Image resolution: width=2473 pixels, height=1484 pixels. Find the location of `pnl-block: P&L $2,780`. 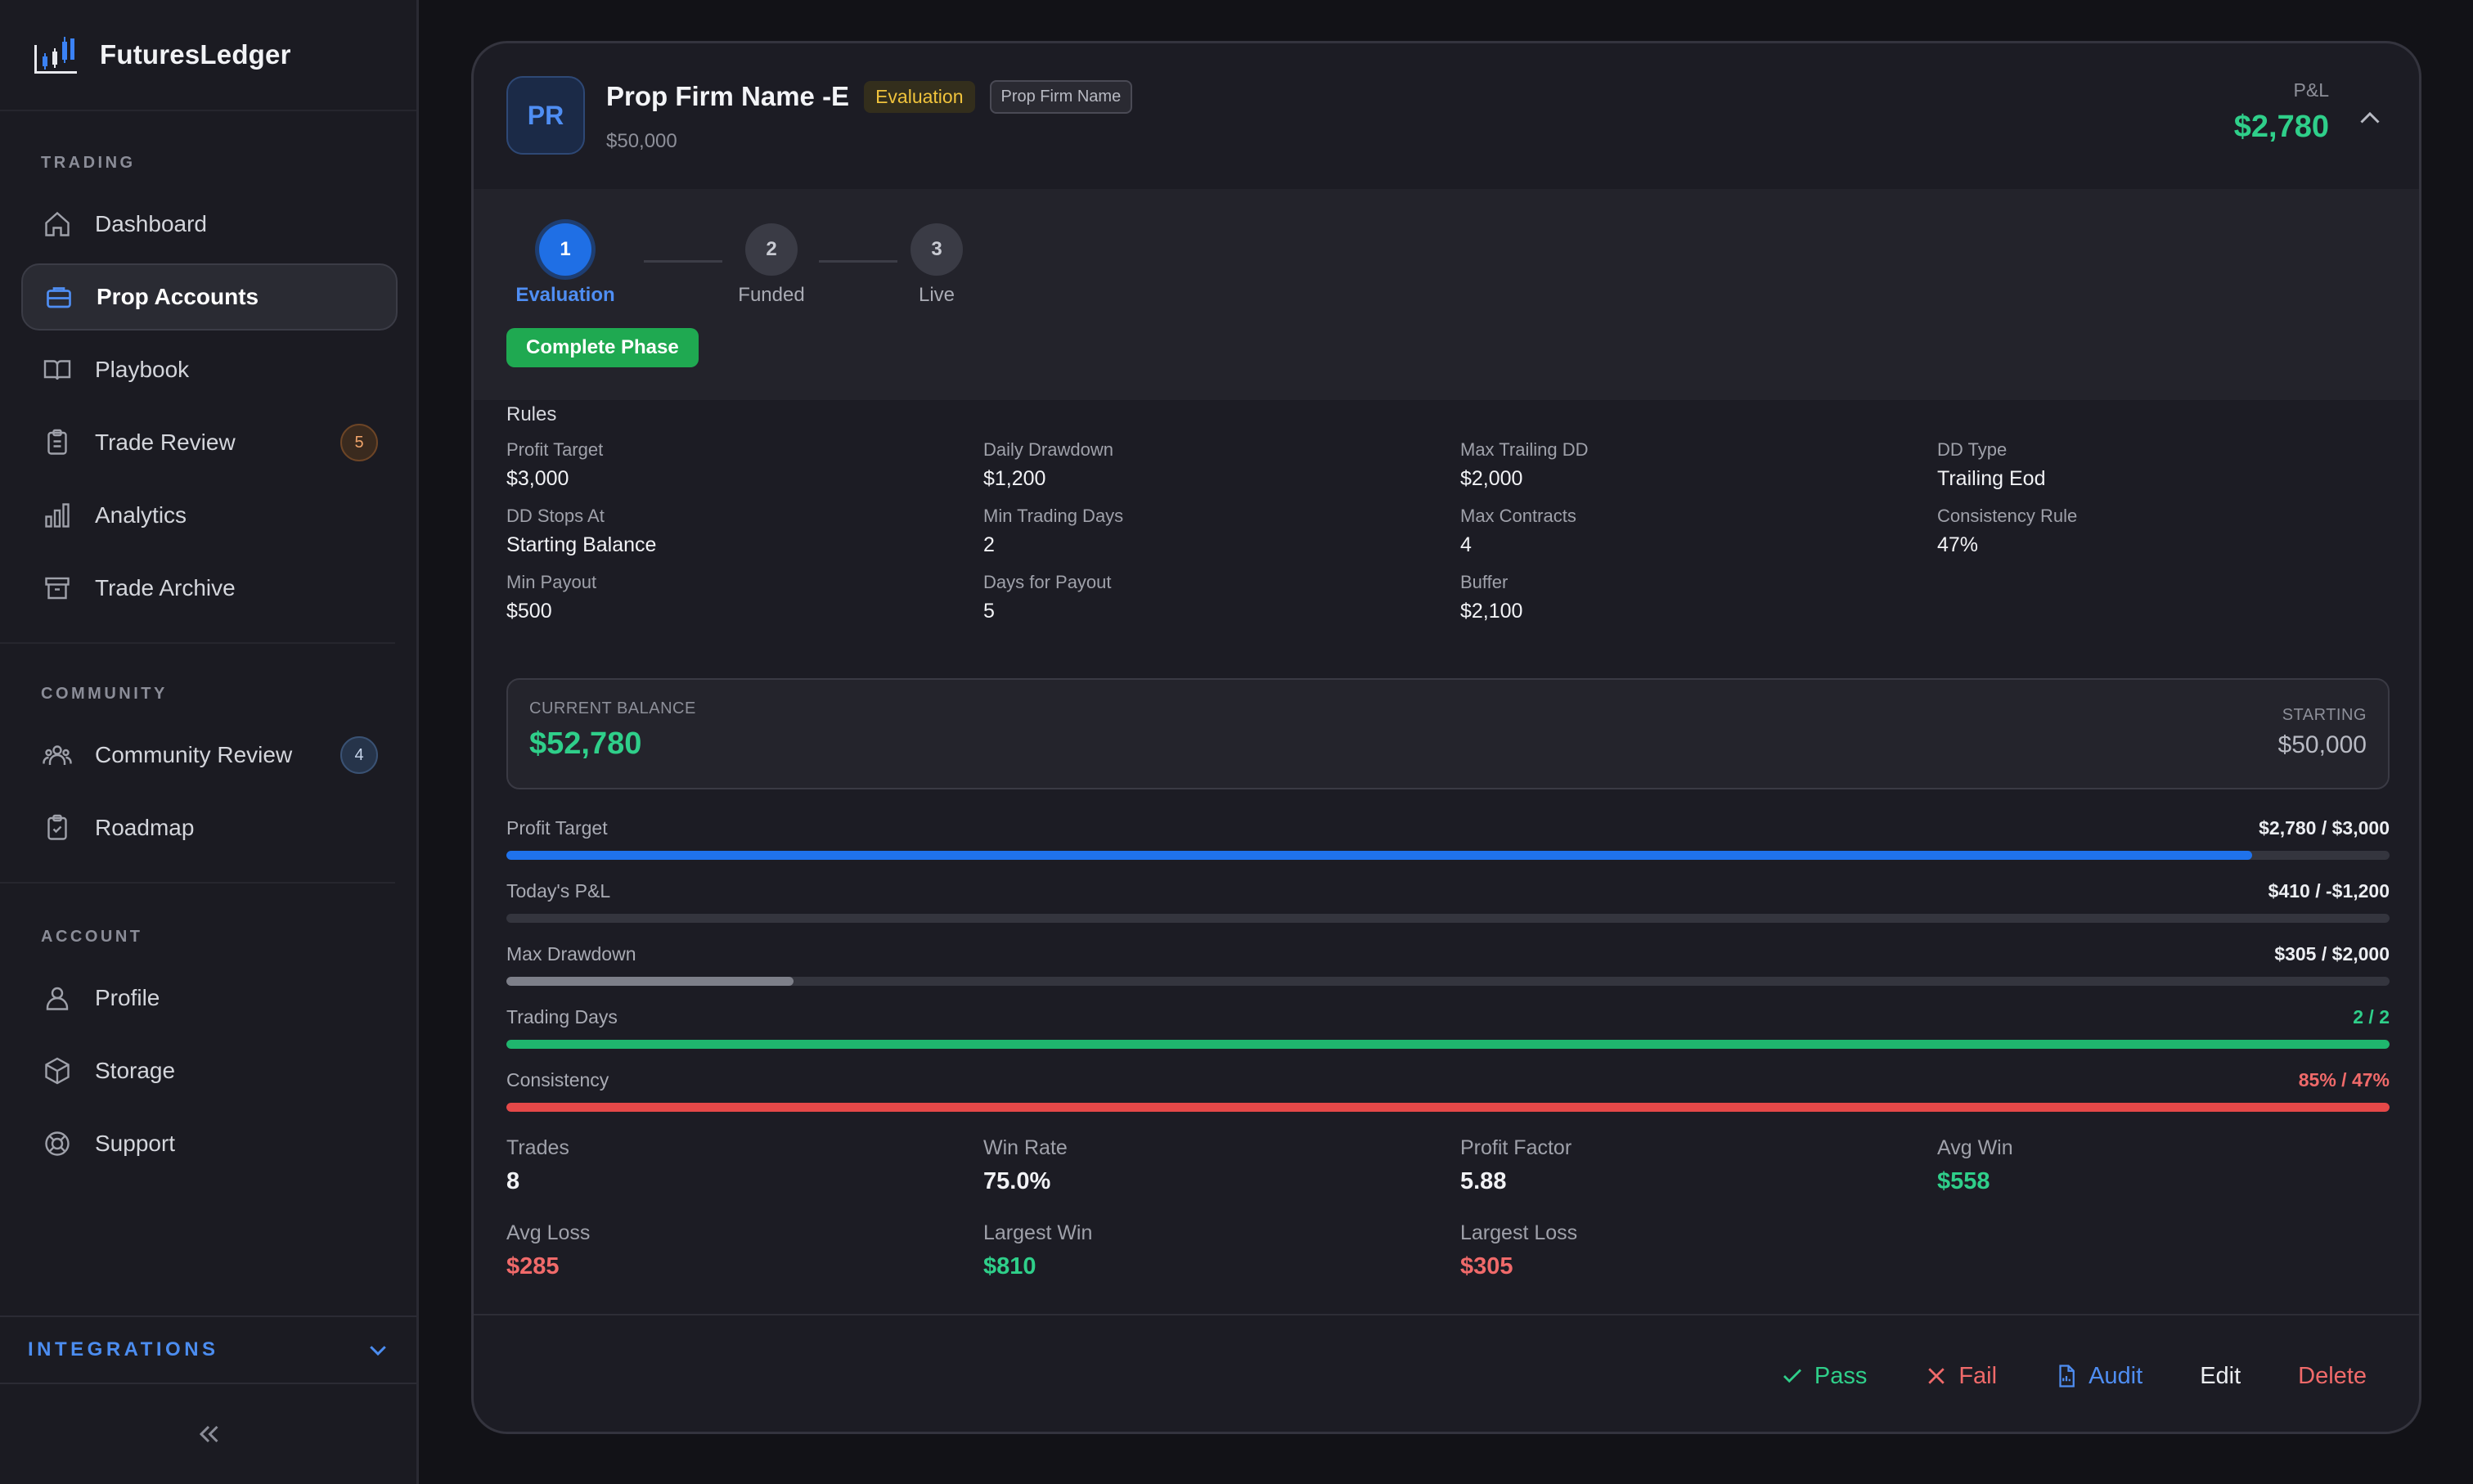

pnl-block: P&L $2,780 is located at coordinates (2281, 112).